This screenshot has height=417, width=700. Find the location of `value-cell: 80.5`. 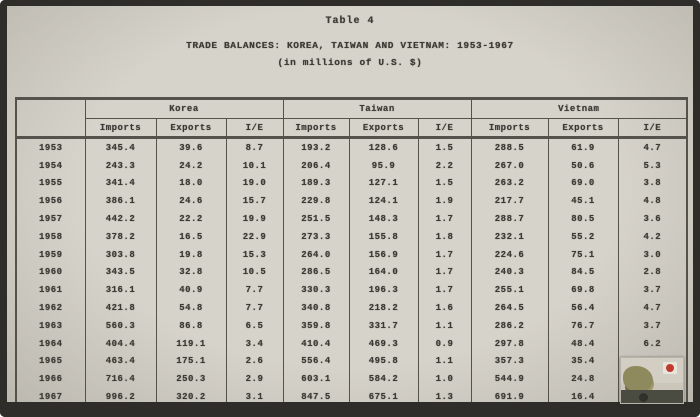

value-cell: 80.5 is located at coordinates (583, 219).